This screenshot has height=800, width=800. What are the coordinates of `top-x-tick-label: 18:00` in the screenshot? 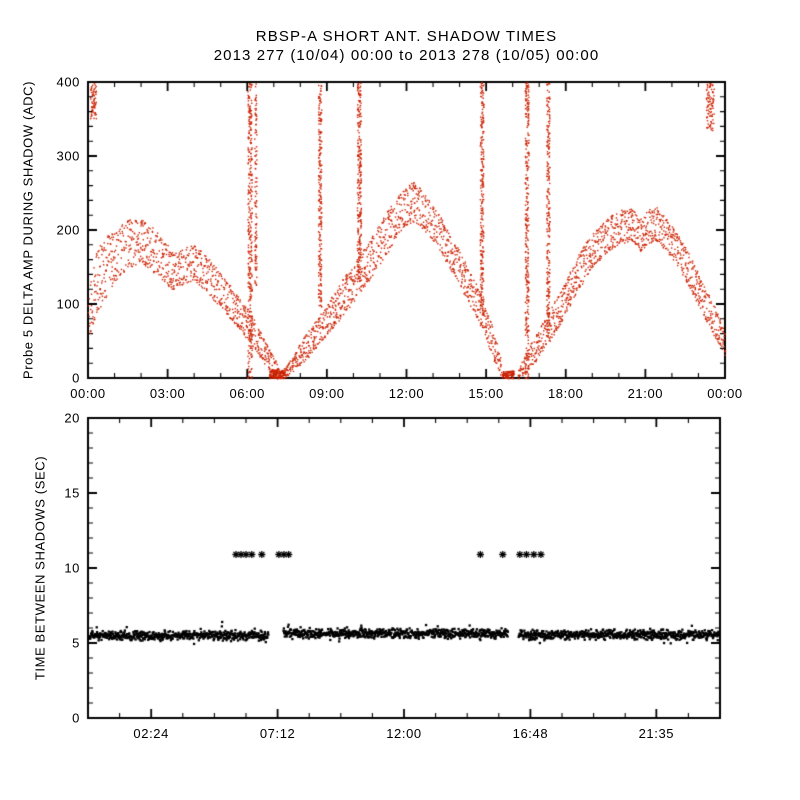 It's located at (565, 393).